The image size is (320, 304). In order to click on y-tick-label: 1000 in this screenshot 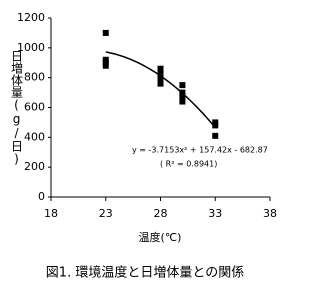, I will do `click(31, 47)`.